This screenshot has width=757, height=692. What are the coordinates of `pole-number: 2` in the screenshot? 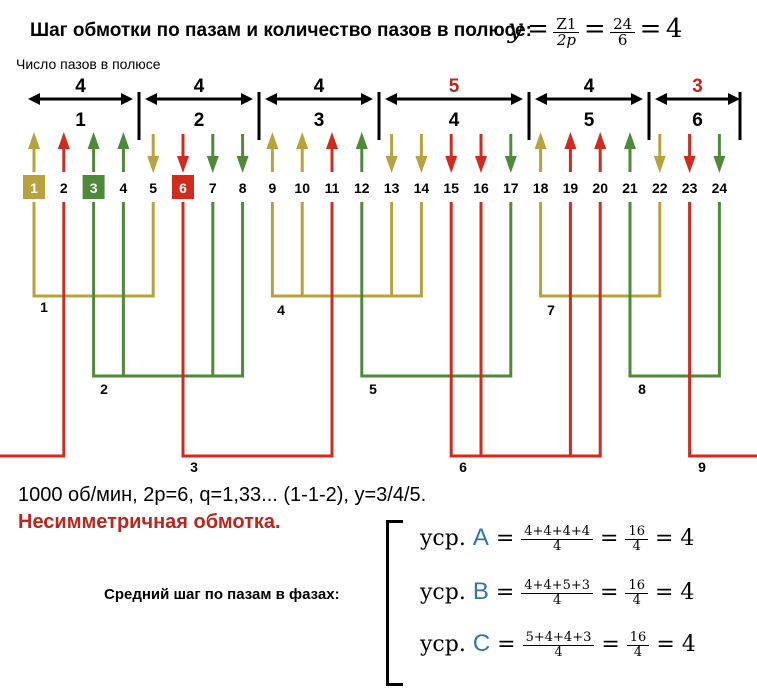 It's located at (199, 120).